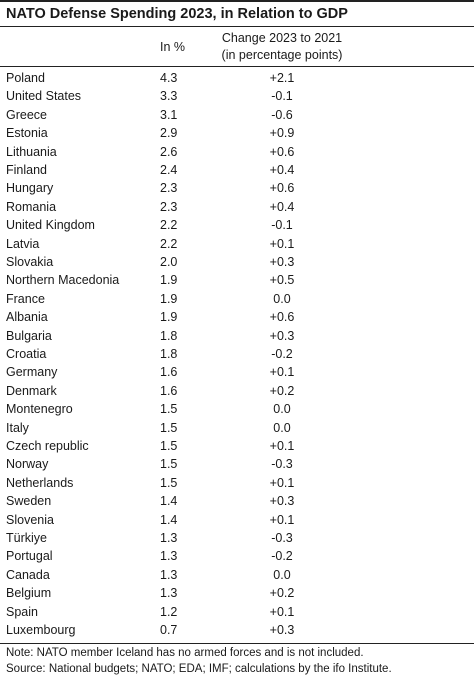 The height and width of the screenshot is (681, 474). Describe the element at coordinates (32, 372) in the screenshot. I see `country-cell: Germany` at that location.